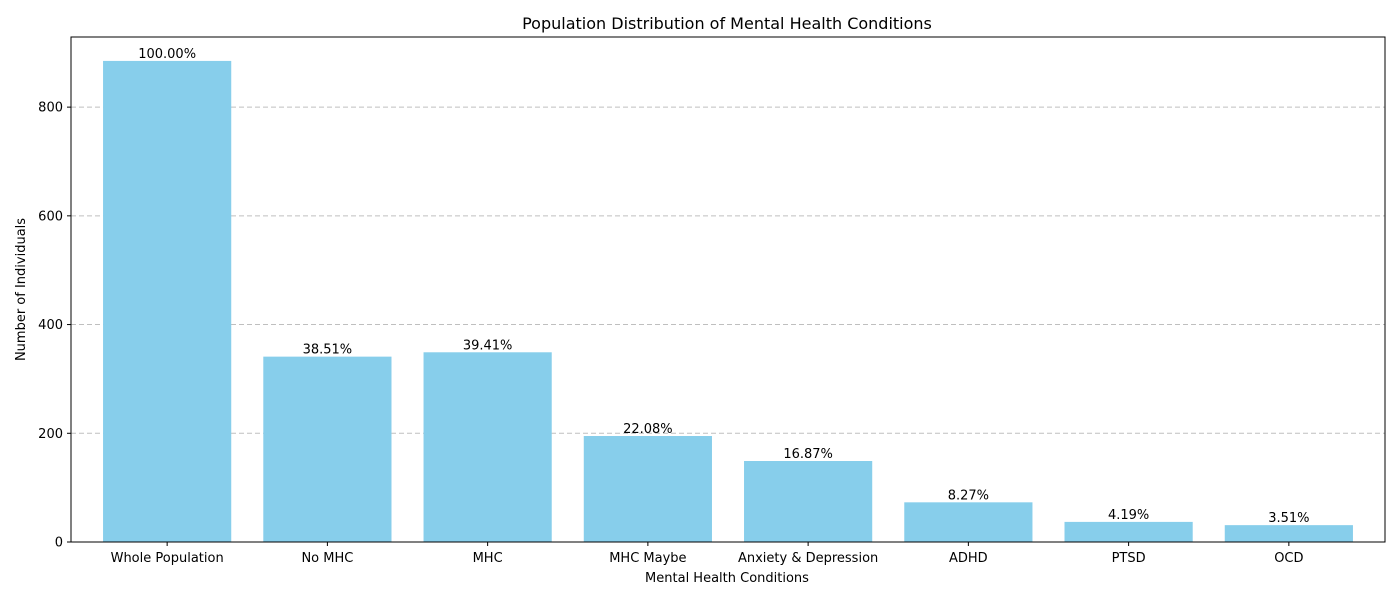 The width and height of the screenshot is (1400, 600). What do you see at coordinates (167, 558) in the screenshot?
I see `x-tick-label: Whole Population` at bounding box center [167, 558].